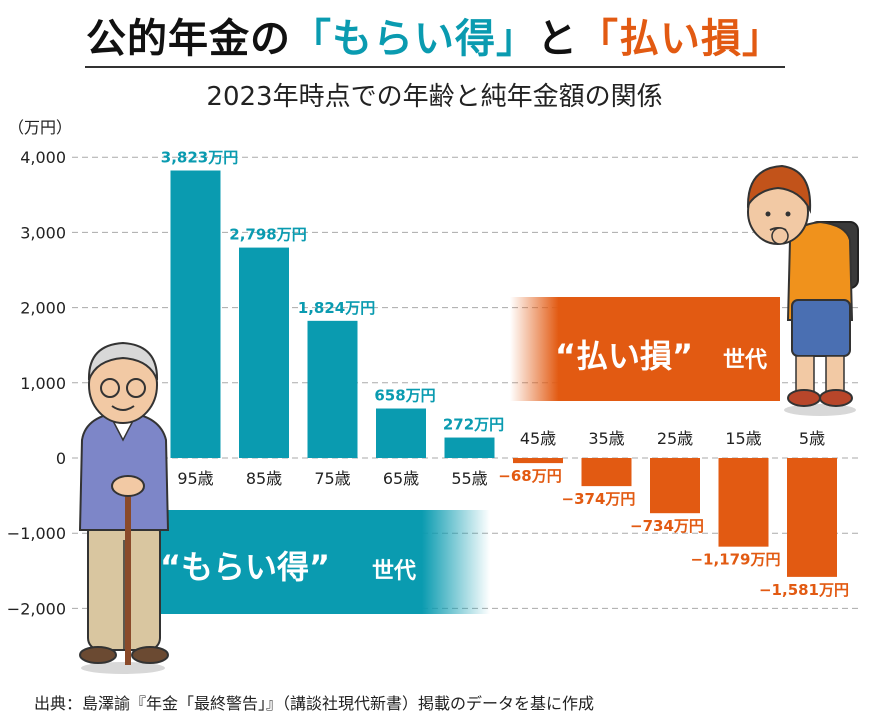 This screenshot has width=869, height=719. I want to click on loss-band, so click(645, 349).